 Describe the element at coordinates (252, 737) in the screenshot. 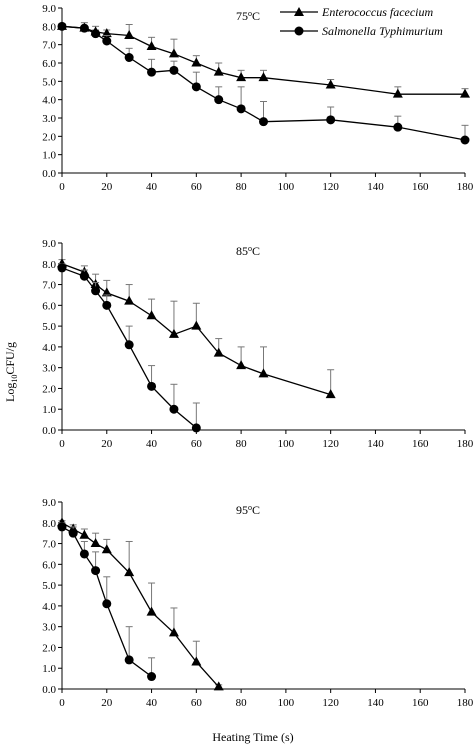

I see `x-axis-label: Heating Time (s)` at that location.